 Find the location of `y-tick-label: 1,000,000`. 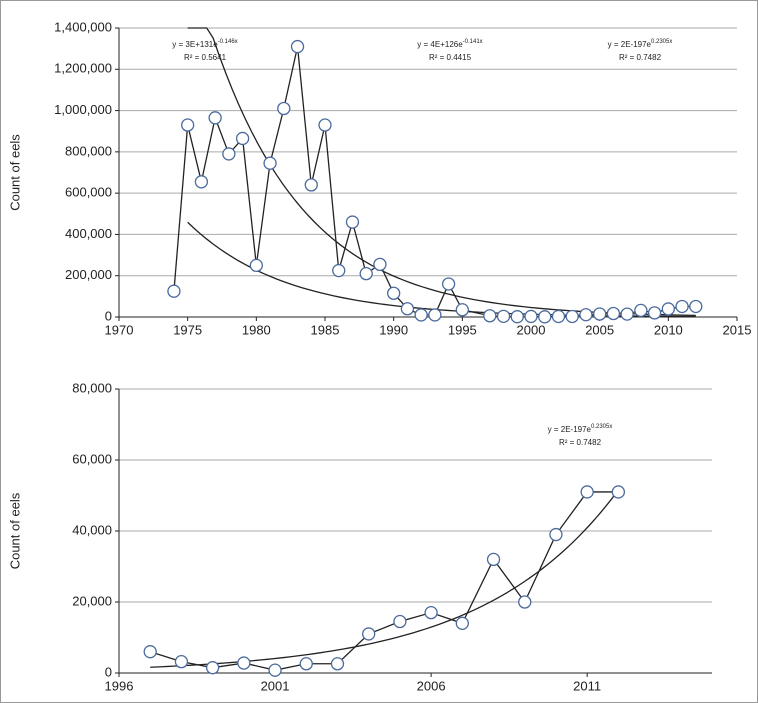

y-tick-label: 1,000,000 is located at coordinates (83, 109).